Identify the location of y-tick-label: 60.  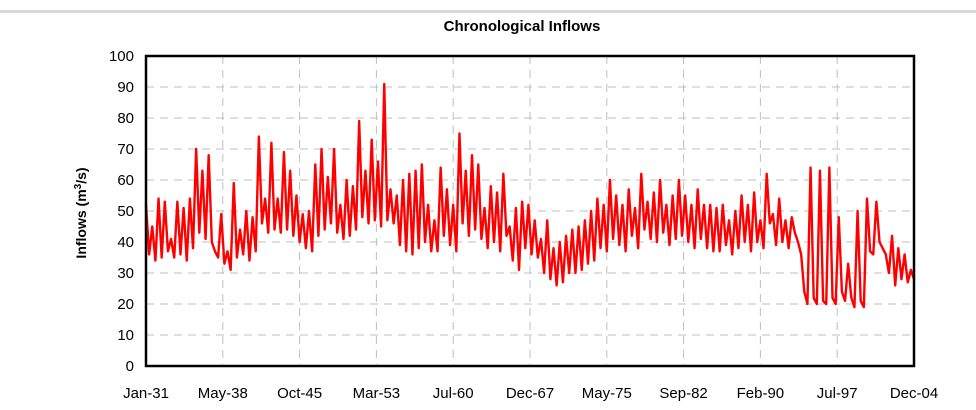
(125, 180).